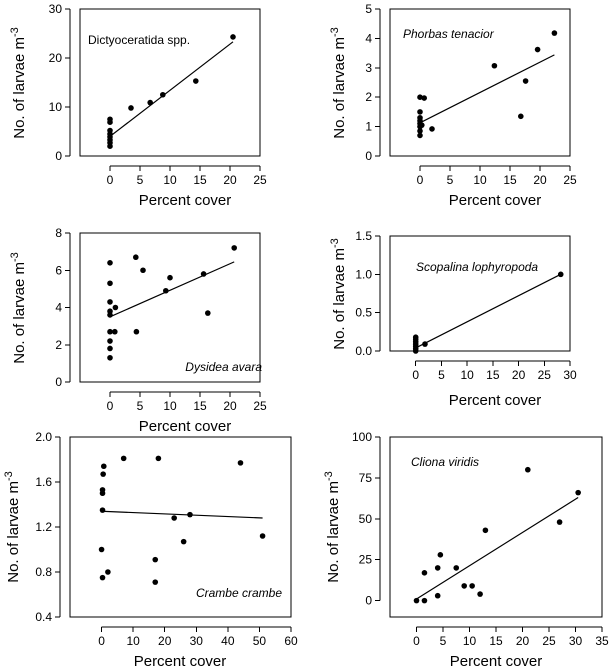  Describe the element at coordinates (43, 617) in the screenshot. I see `y-tick-label: 0.4` at that location.